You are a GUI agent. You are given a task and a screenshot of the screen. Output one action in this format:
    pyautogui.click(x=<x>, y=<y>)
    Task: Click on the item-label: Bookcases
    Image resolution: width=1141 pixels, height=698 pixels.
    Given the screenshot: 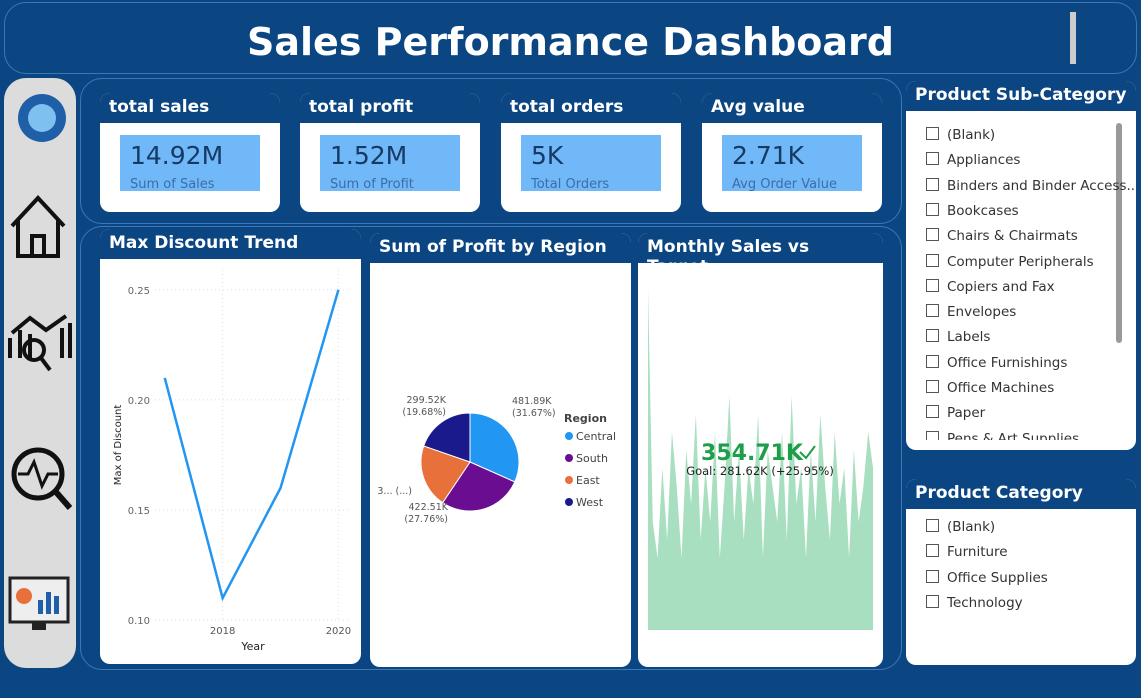 What is the action you would take?
    pyautogui.click(x=983, y=210)
    